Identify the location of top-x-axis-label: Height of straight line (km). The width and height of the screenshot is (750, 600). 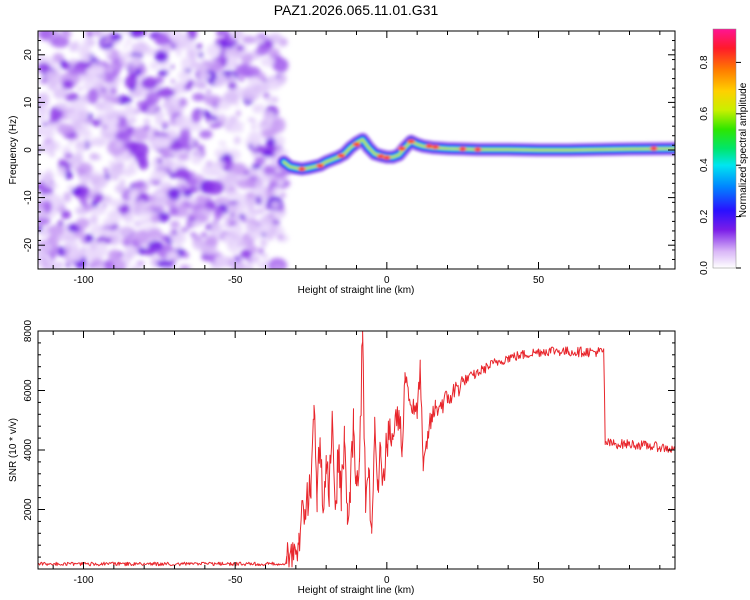
(356, 290).